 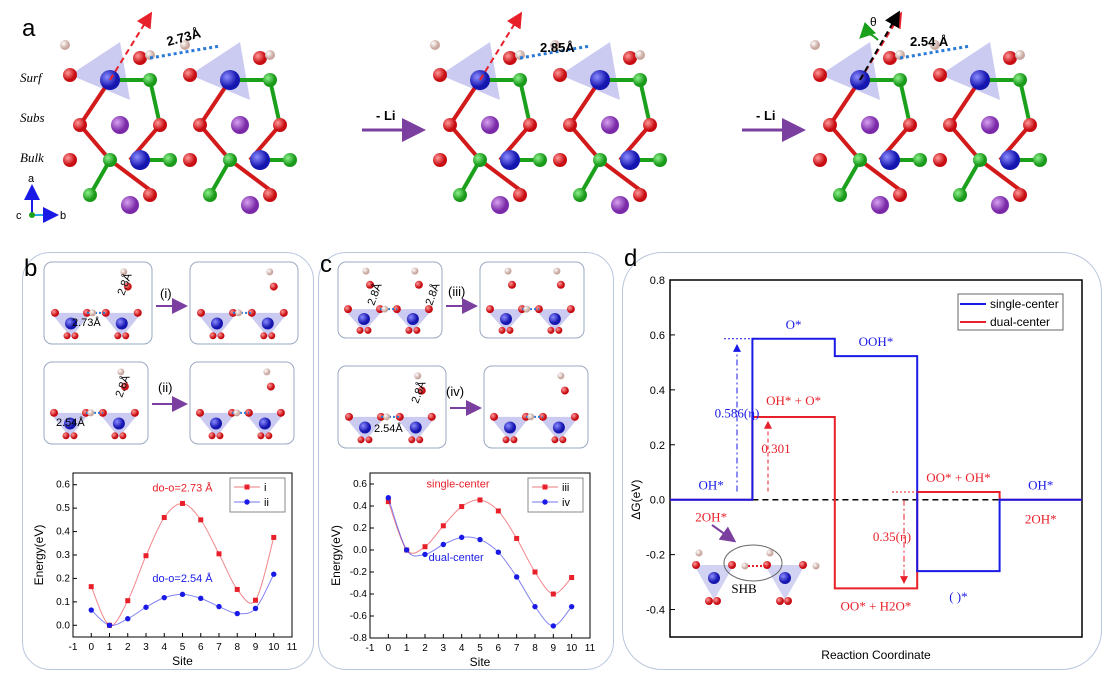 I want to click on state-label: O*, so click(x=794, y=324).